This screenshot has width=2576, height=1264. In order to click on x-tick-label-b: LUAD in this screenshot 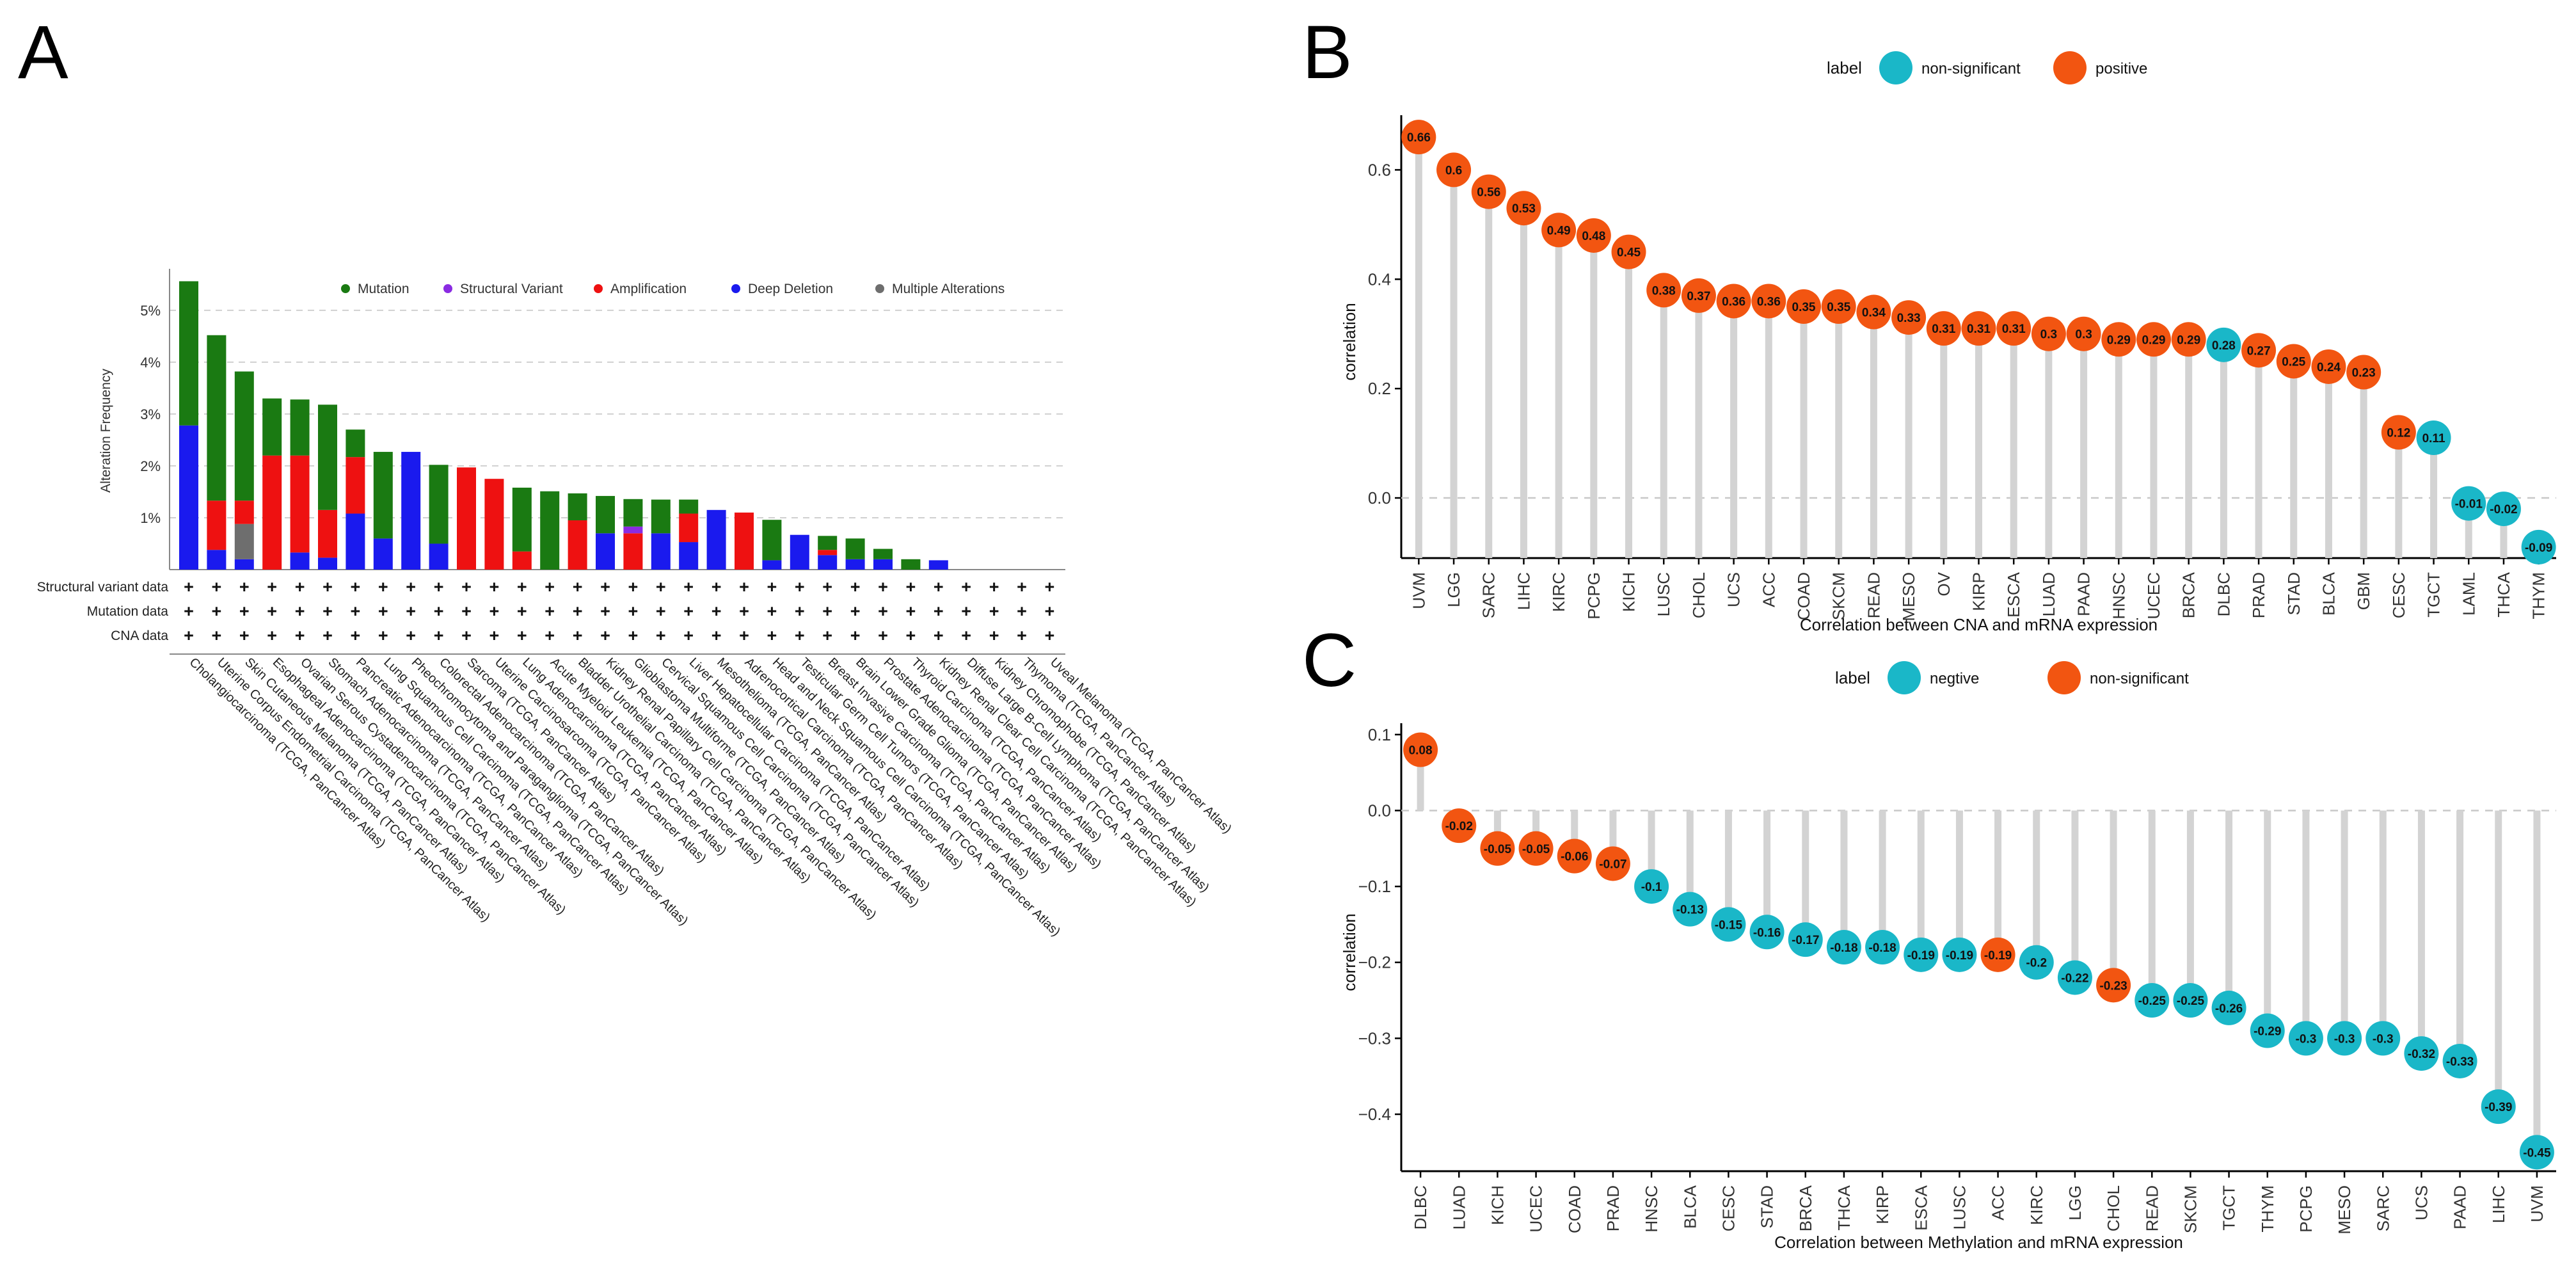, I will do `click(2049, 594)`.